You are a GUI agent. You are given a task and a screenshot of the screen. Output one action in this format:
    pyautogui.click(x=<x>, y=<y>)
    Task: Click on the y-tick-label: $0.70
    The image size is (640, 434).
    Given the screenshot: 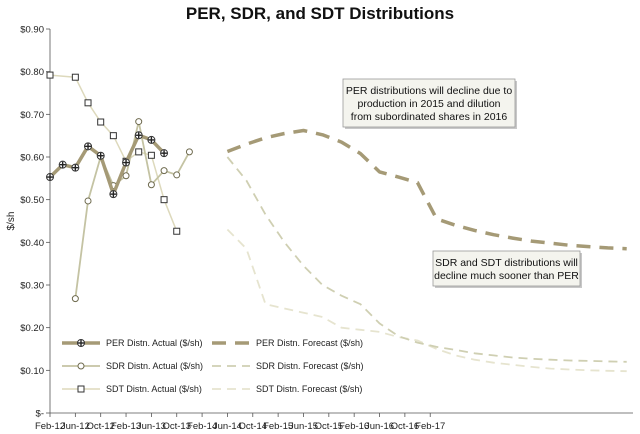 What is the action you would take?
    pyautogui.click(x=32, y=115)
    